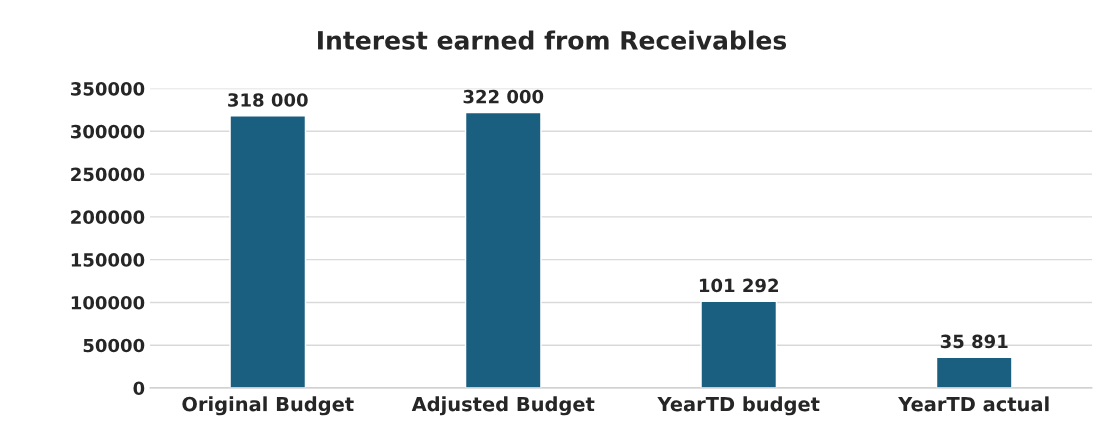  I want to click on chart-title: Interest earned from Receivables, so click(552, 40).